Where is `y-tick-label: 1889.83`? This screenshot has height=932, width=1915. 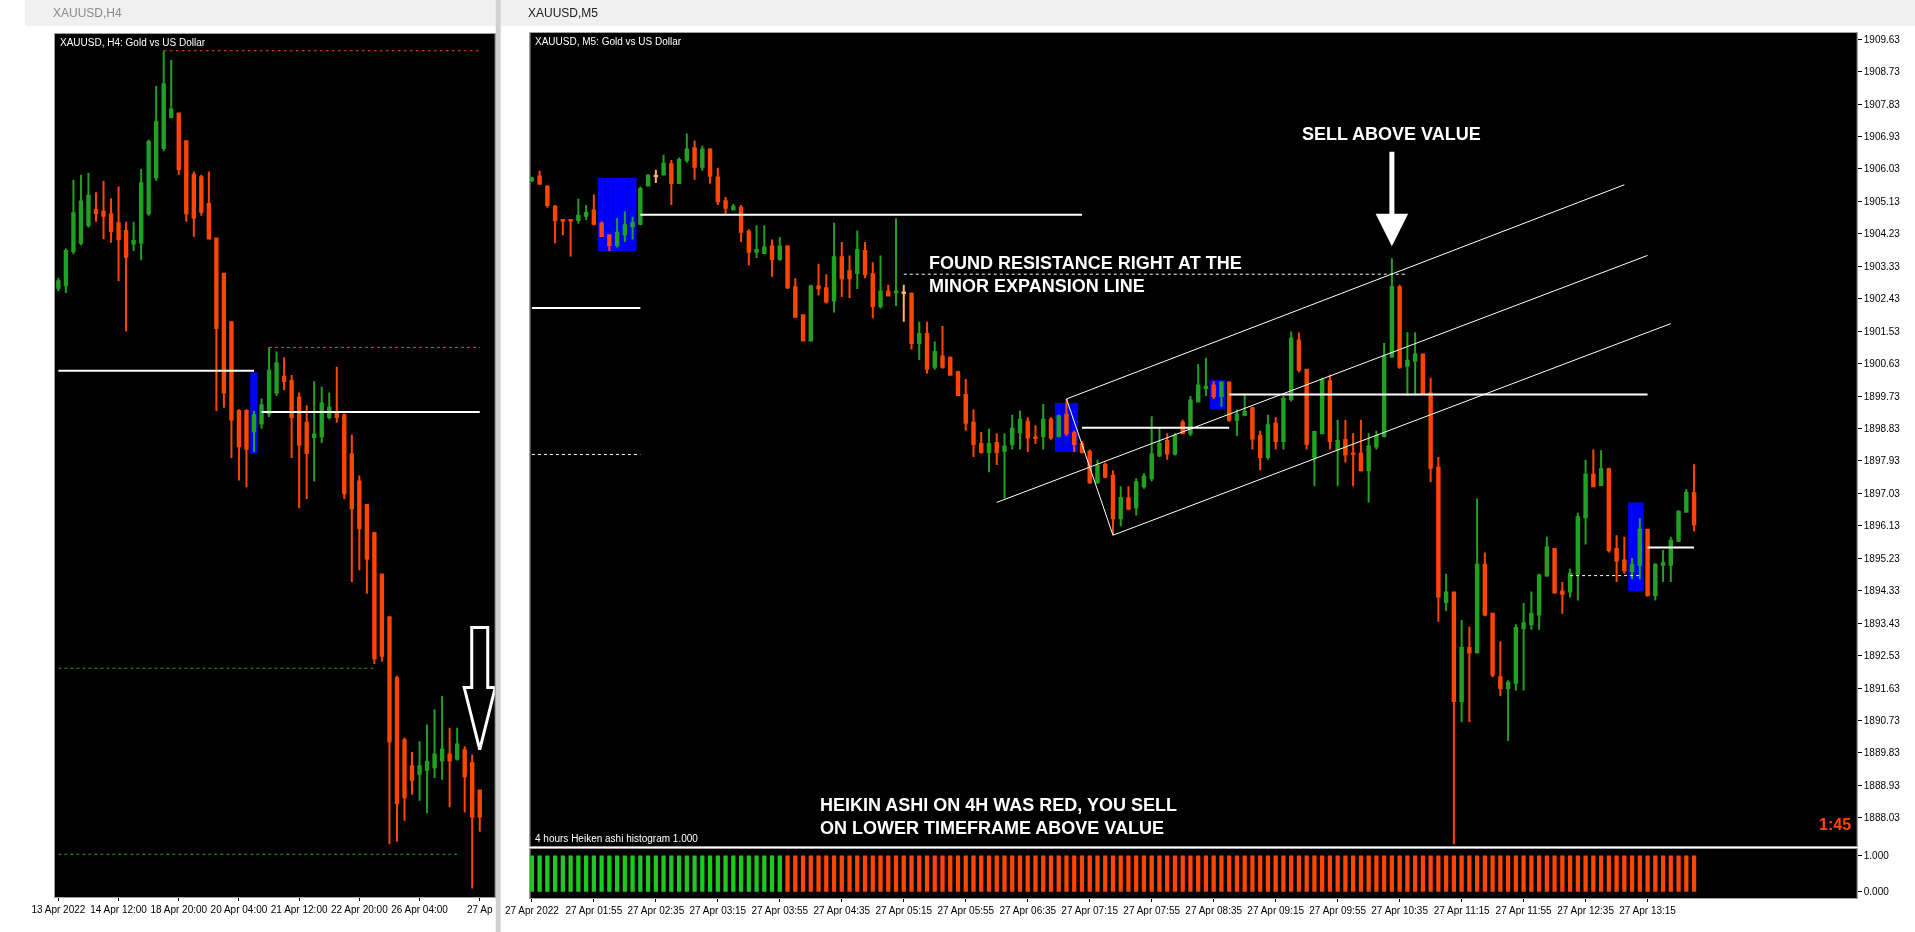
y-tick-label: 1889.83 is located at coordinates (1882, 753).